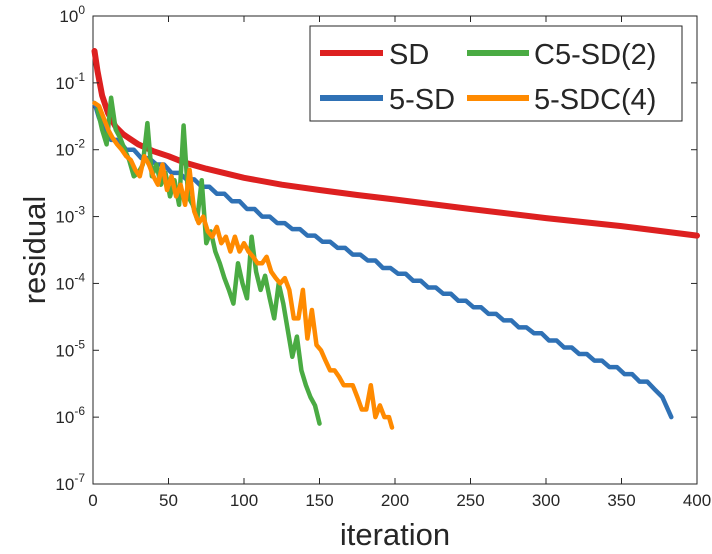 The image size is (712, 554). I want to click on y-tick-label: 10⁻², so click(70, 148).